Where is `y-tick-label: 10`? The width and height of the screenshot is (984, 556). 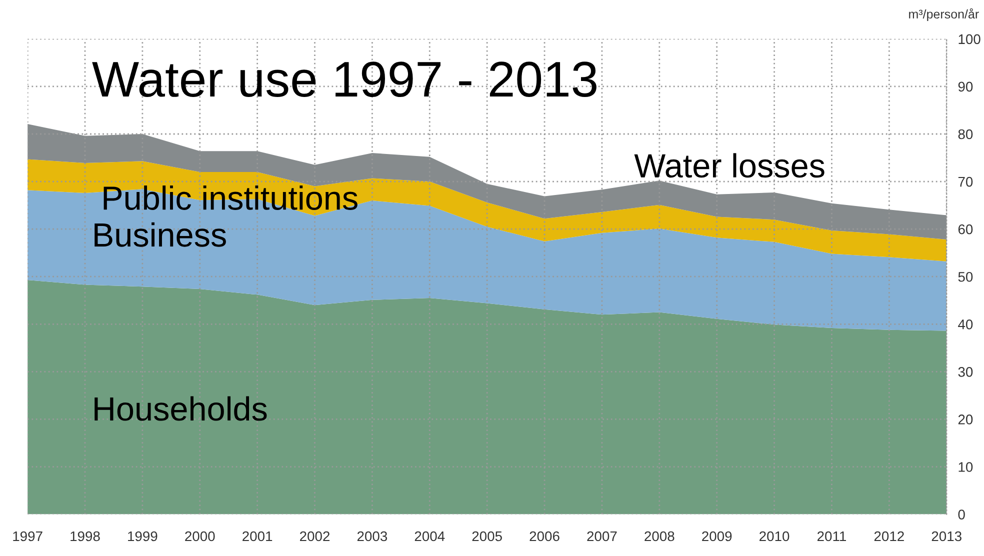
y-tick-label: 10 is located at coordinates (965, 467).